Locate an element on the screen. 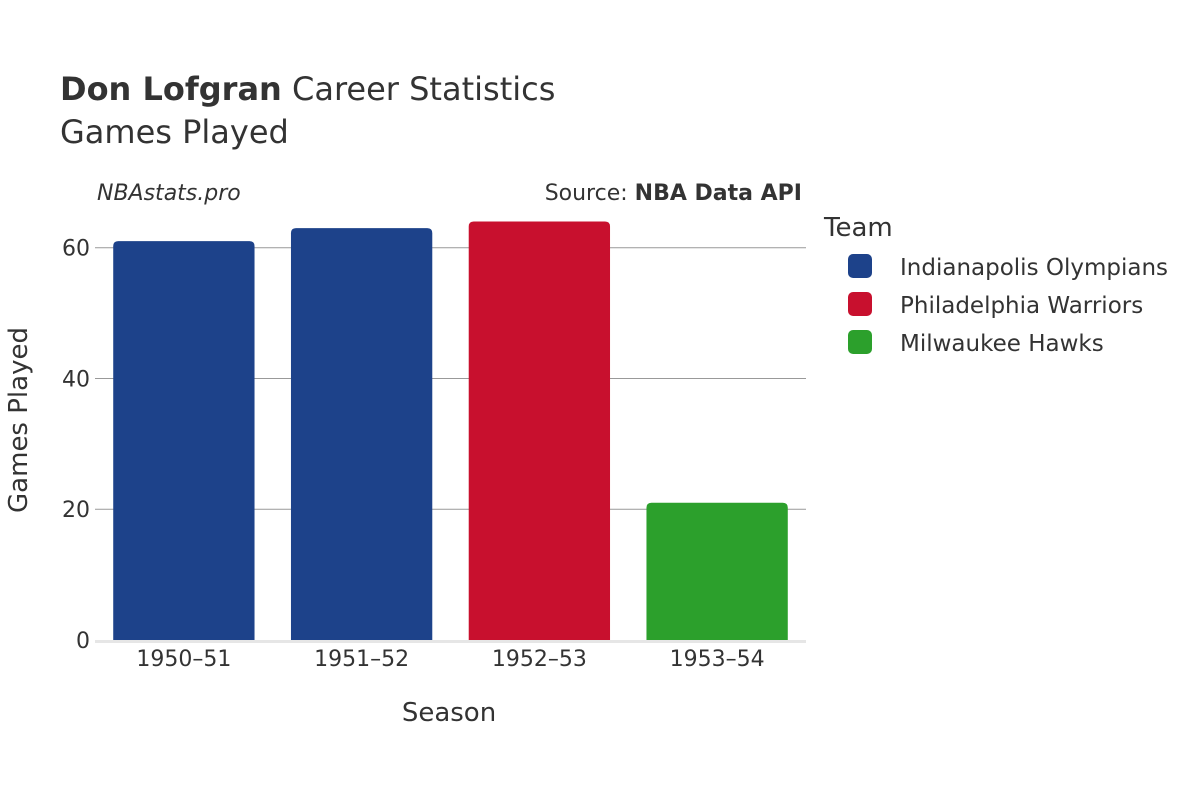 The image size is (1200, 800). source-name: NBA Data API is located at coordinates (718, 193).